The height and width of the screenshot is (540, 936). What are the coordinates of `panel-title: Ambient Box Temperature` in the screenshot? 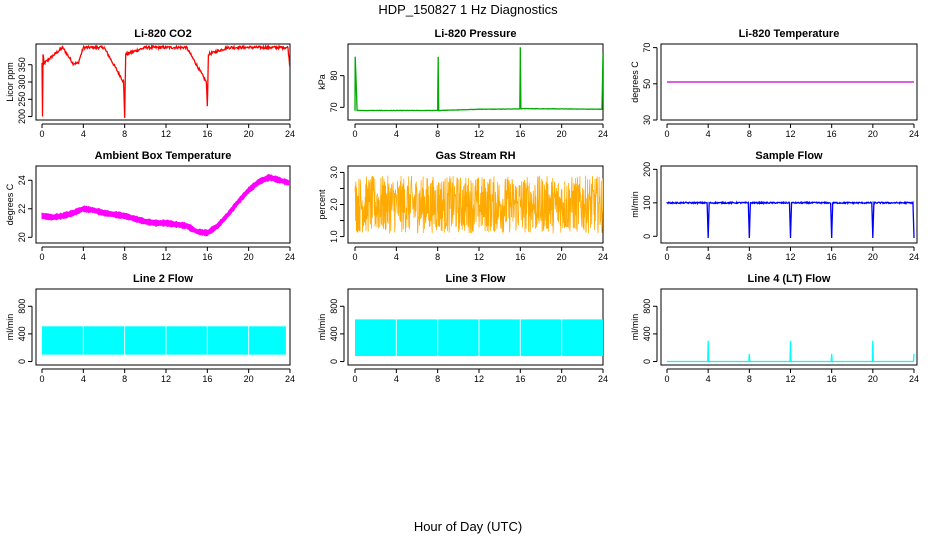 It's located at (163, 156).